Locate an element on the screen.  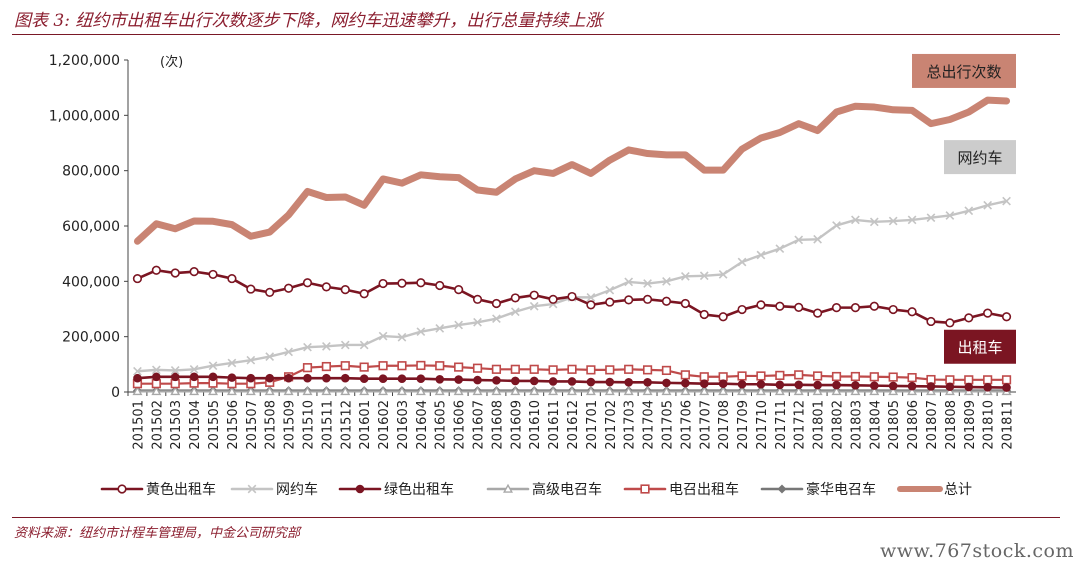
x-tick-label: 201608 is located at coordinates (497, 425).